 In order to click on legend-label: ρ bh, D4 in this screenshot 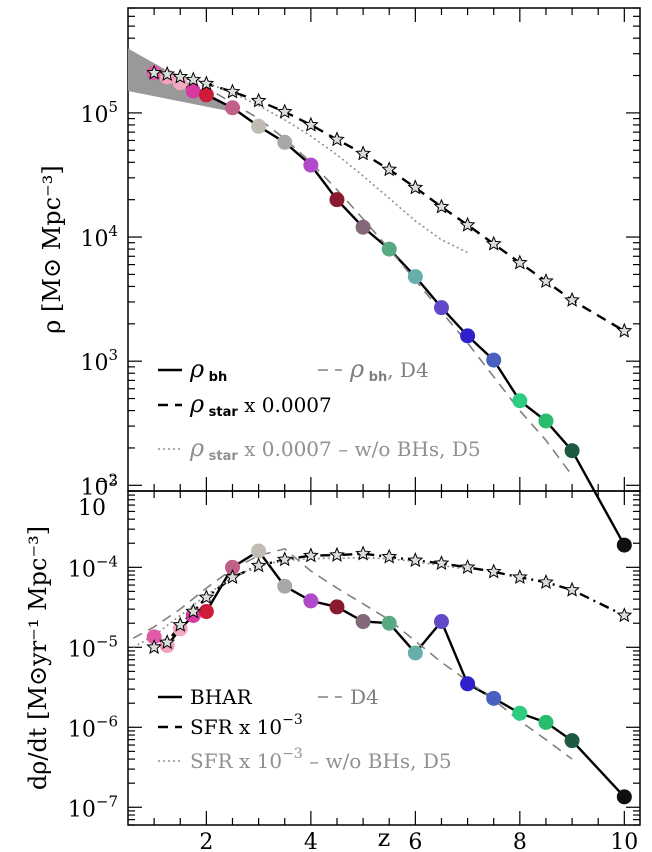, I will do `click(389, 370)`.